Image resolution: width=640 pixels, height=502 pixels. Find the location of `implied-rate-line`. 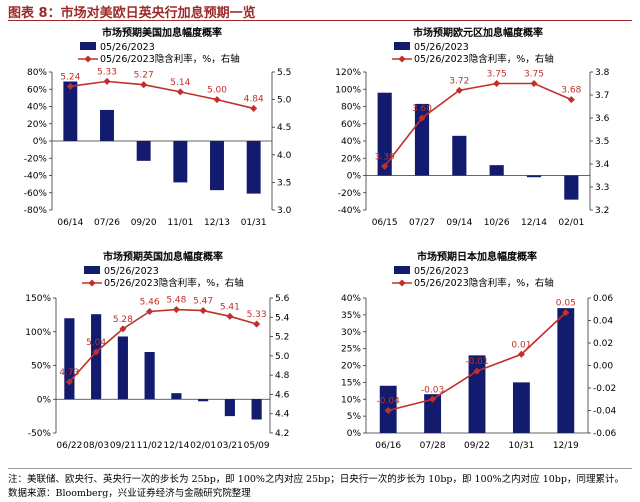

implied-rate-line is located at coordinates (478, 124).